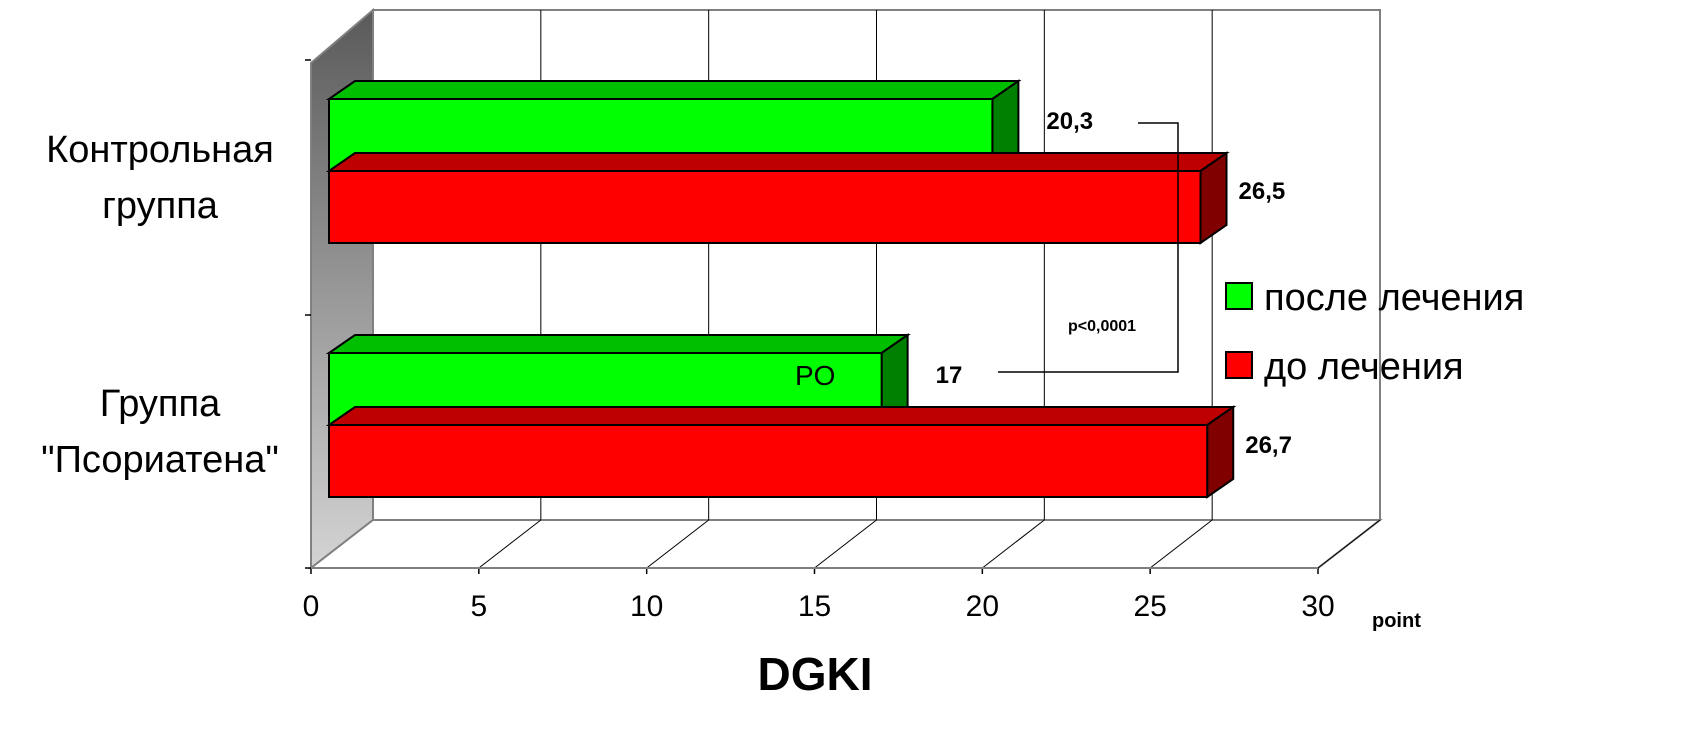 The width and height of the screenshot is (1704, 754). Describe the element at coordinates (1364, 367) in the screenshot. I see `legend-label: до лечения` at that location.